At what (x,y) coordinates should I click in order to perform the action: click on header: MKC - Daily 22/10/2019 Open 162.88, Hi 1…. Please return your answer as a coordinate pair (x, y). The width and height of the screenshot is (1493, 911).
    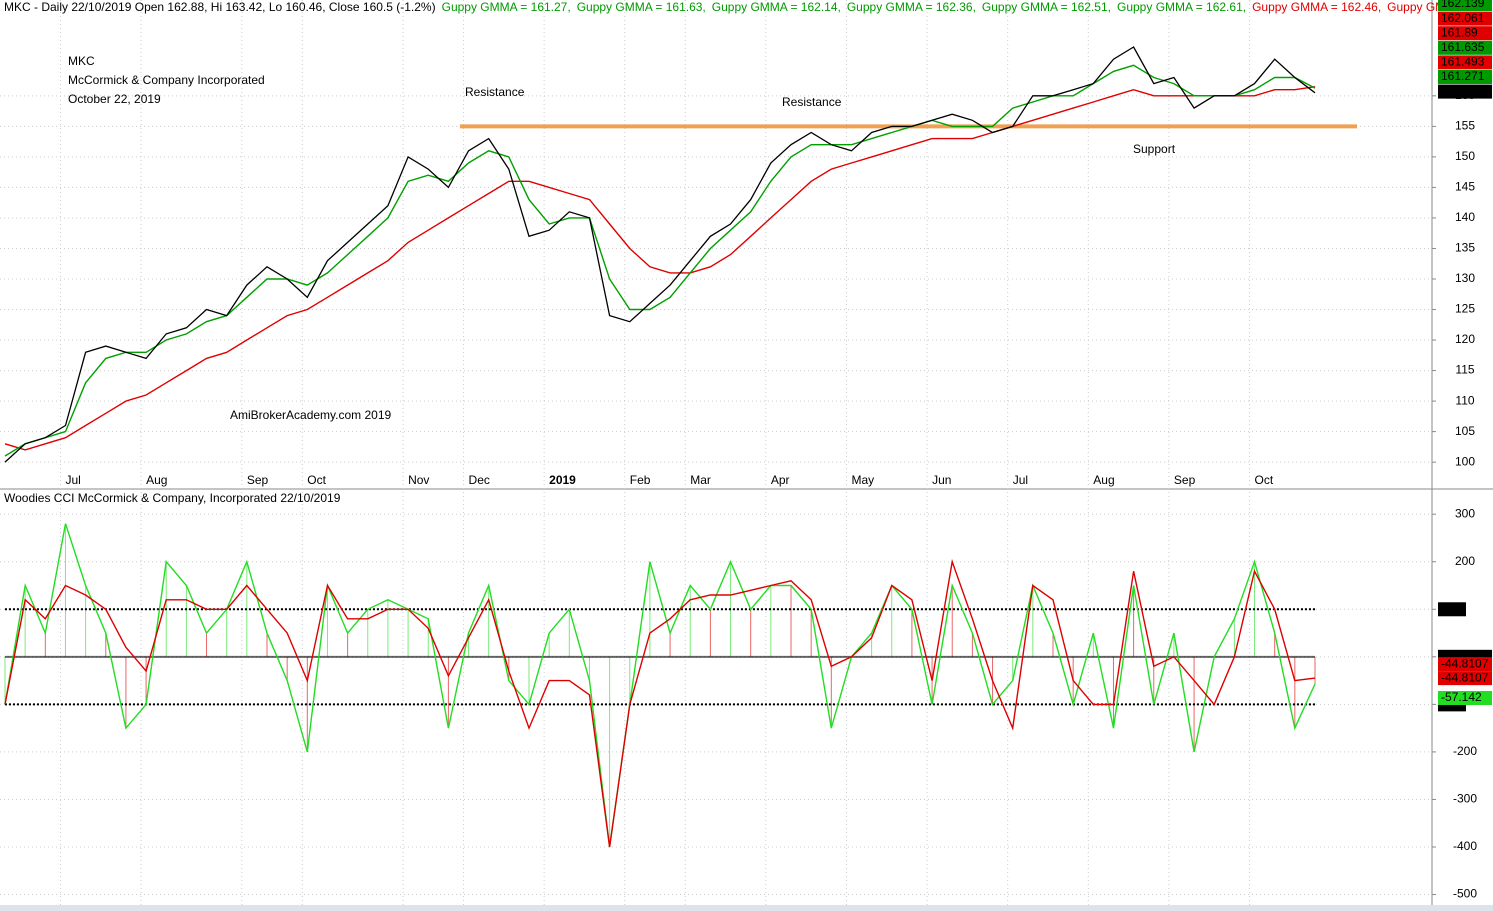
    Looking at the image, I should click on (736, 7).